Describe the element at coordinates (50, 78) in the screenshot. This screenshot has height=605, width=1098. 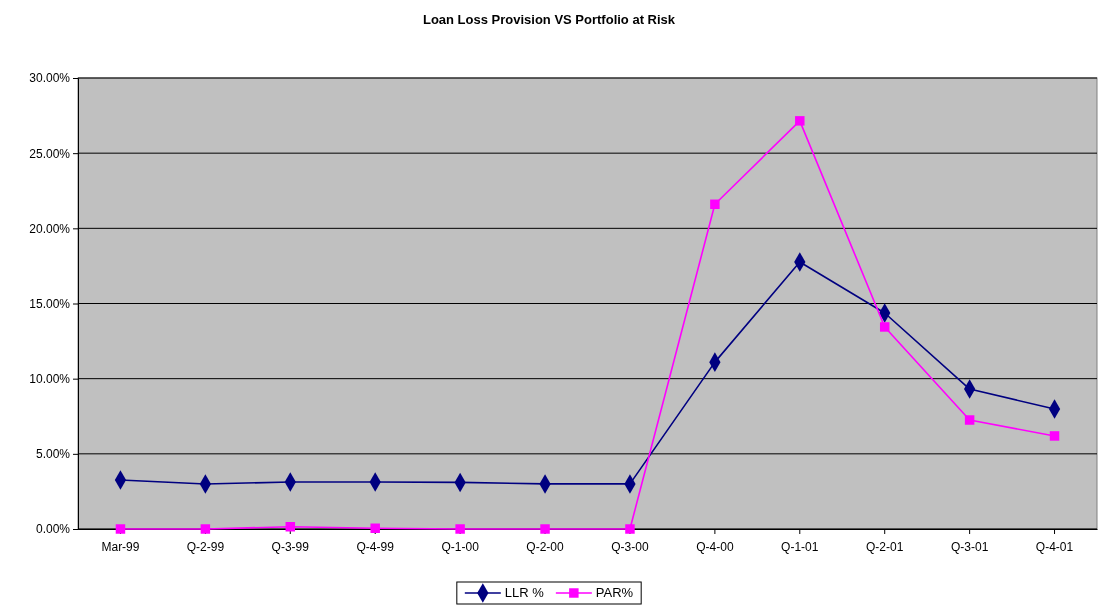
I see `y-tick-label: 30.00%` at that location.